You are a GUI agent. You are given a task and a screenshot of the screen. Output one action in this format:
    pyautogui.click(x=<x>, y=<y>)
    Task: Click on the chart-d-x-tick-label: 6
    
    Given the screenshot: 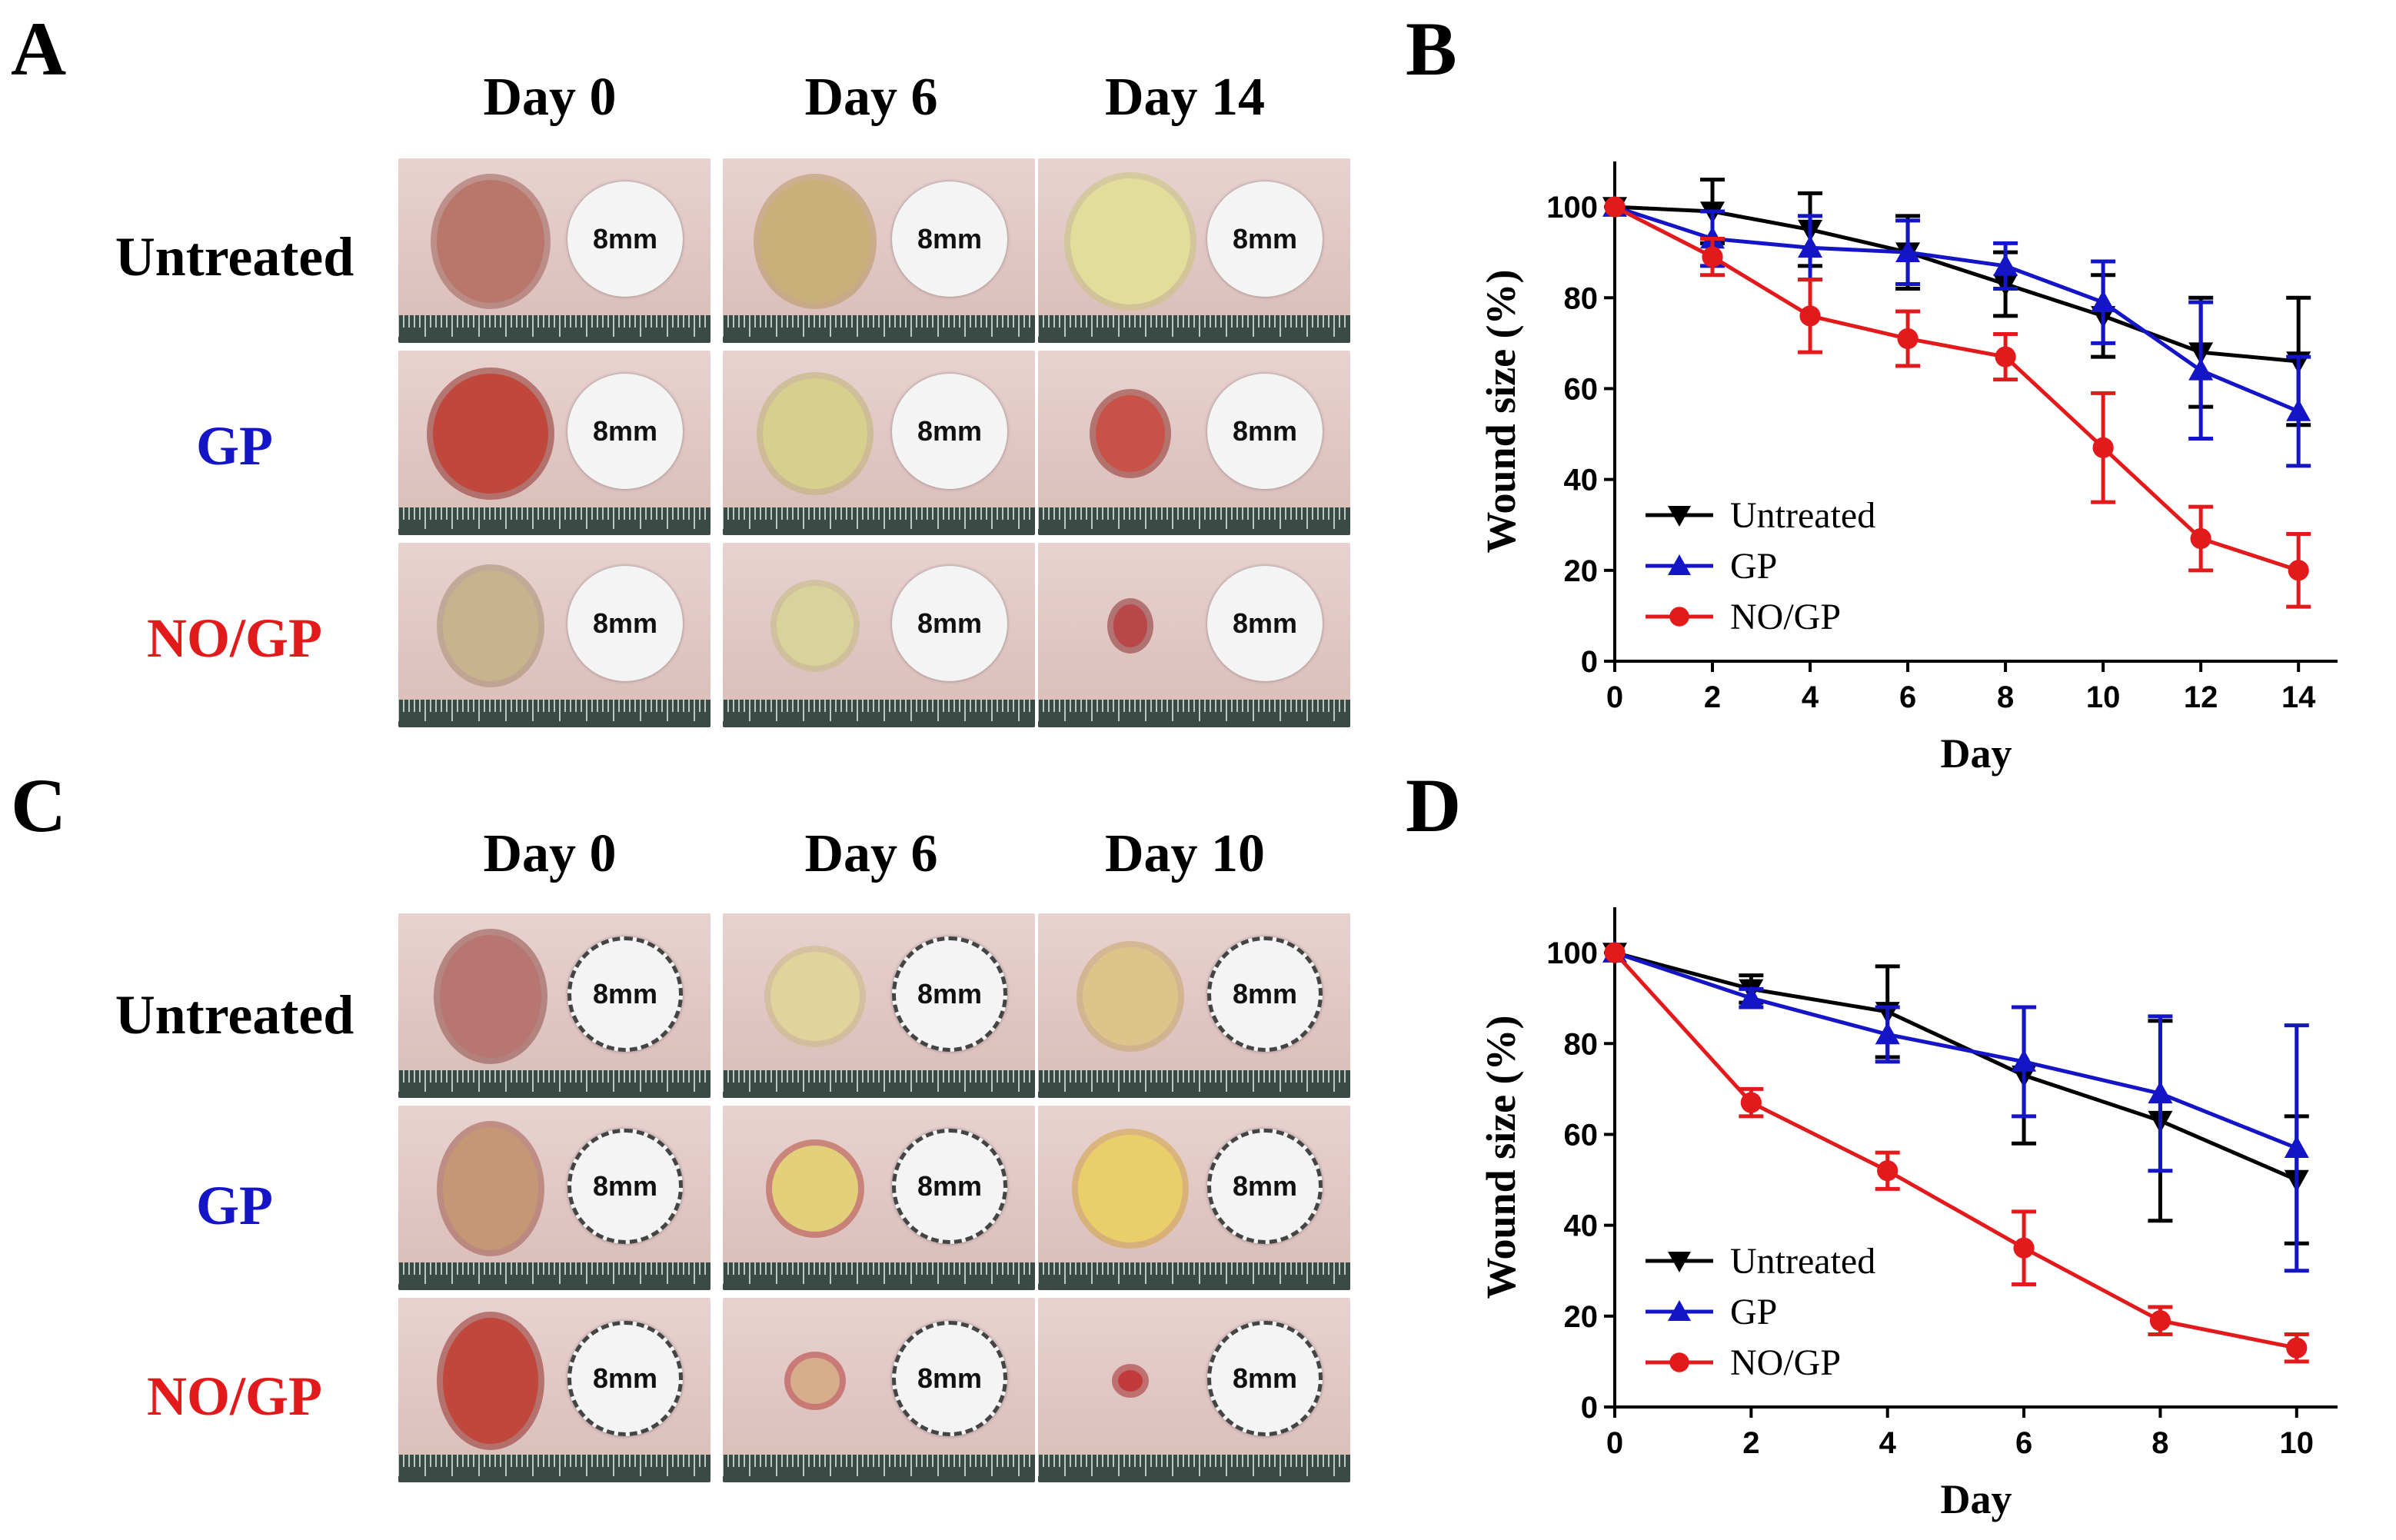 What is the action you would take?
    pyautogui.click(x=2023, y=1443)
    